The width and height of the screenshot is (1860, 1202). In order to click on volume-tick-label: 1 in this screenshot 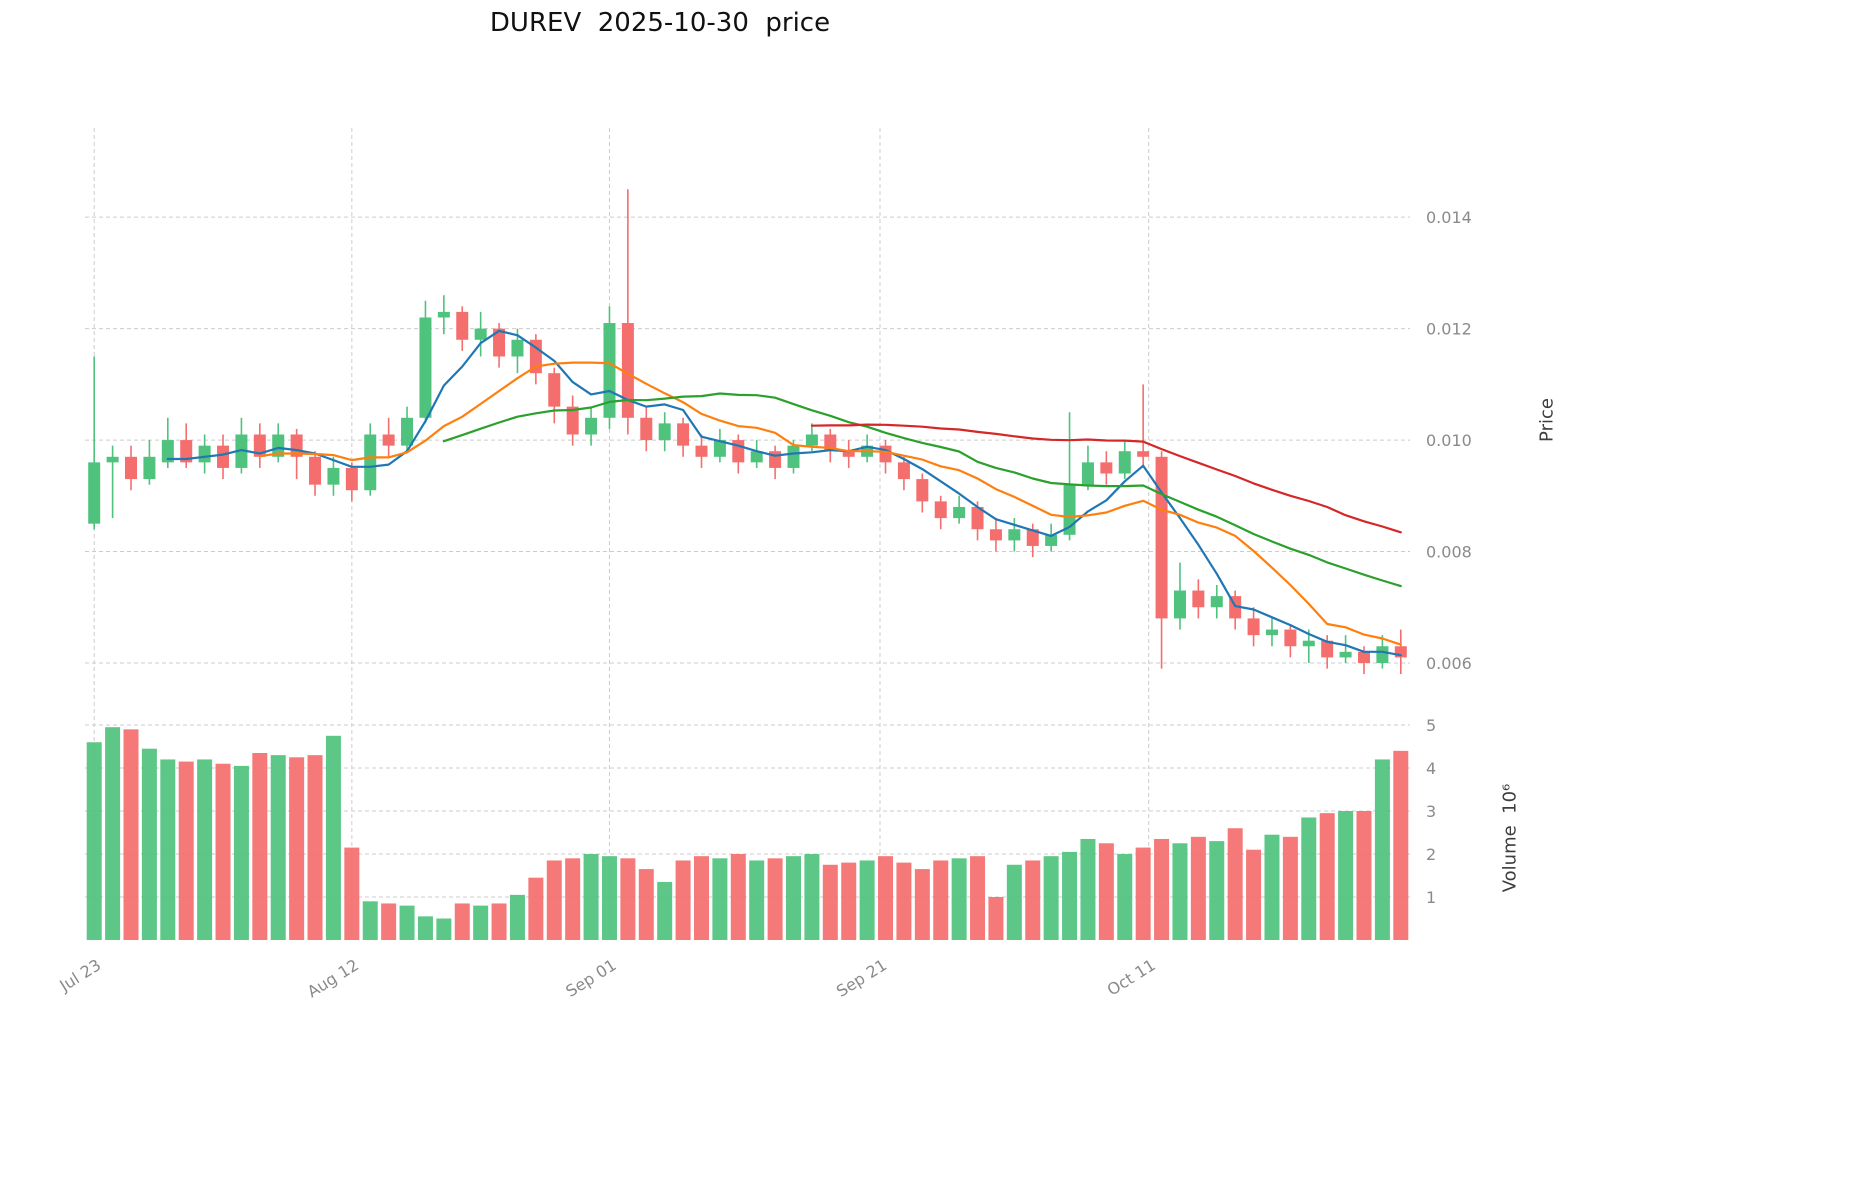, I will do `click(1431, 897)`.